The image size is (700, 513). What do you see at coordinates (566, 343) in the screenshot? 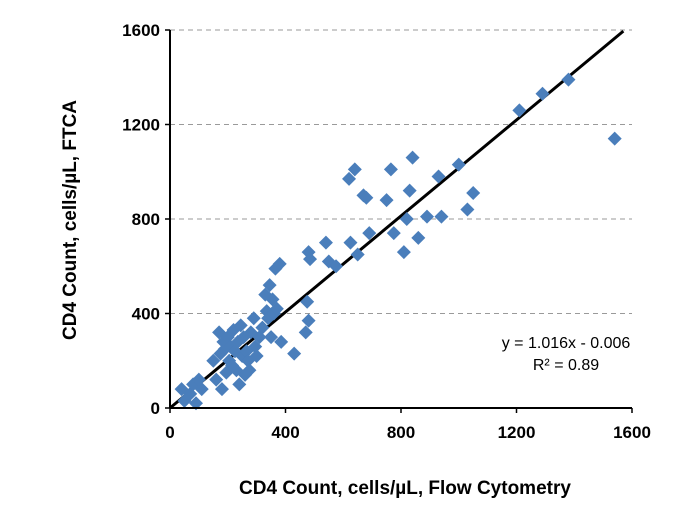
I see `trendline-equation: y = 1.016x - 0.006` at bounding box center [566, 343].